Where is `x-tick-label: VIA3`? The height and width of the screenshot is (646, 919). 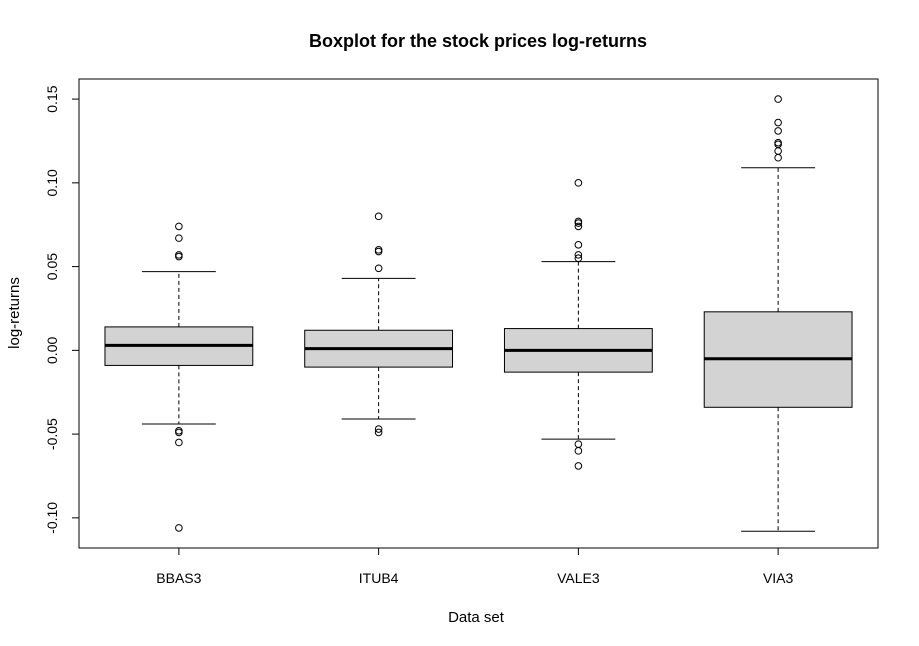 x-tick-label: VIA3 is located at coordinates (778, 578).